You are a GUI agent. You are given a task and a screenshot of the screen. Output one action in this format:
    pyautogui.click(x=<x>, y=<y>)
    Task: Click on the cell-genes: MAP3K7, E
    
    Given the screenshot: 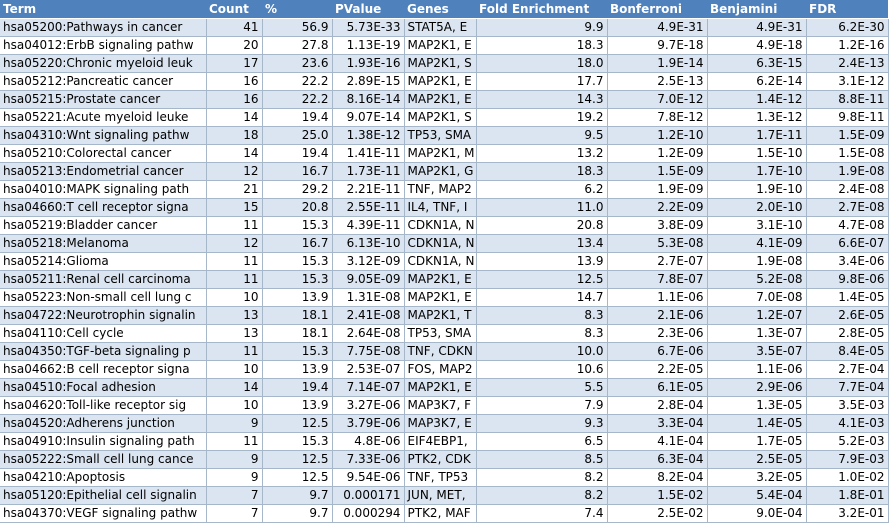 What is the action you would take?
    pyautogui.click(x=440, y=423)
    